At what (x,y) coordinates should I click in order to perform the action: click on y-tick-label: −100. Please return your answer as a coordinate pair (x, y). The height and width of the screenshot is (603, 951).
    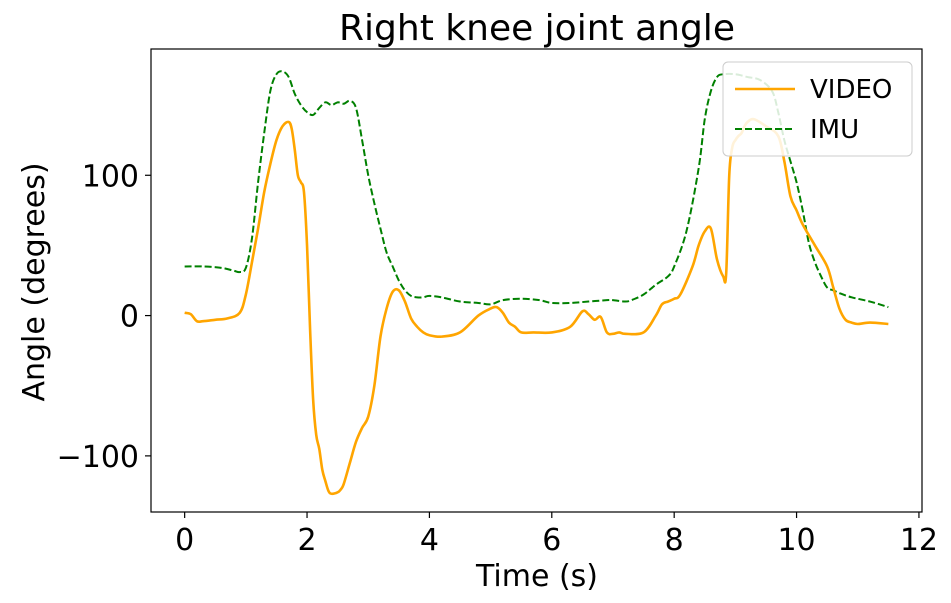
    Looking at the image, I should click on (98, 457).